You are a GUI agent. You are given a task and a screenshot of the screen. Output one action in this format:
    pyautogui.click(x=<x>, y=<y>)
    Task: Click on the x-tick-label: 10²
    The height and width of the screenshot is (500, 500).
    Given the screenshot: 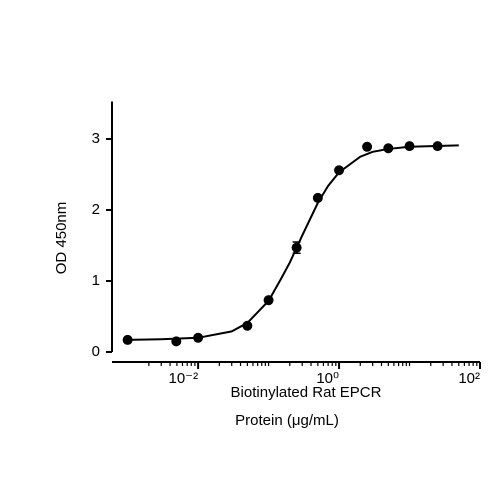 What is the action you would take?
    pyautogui.click(x=469, y=378)
    